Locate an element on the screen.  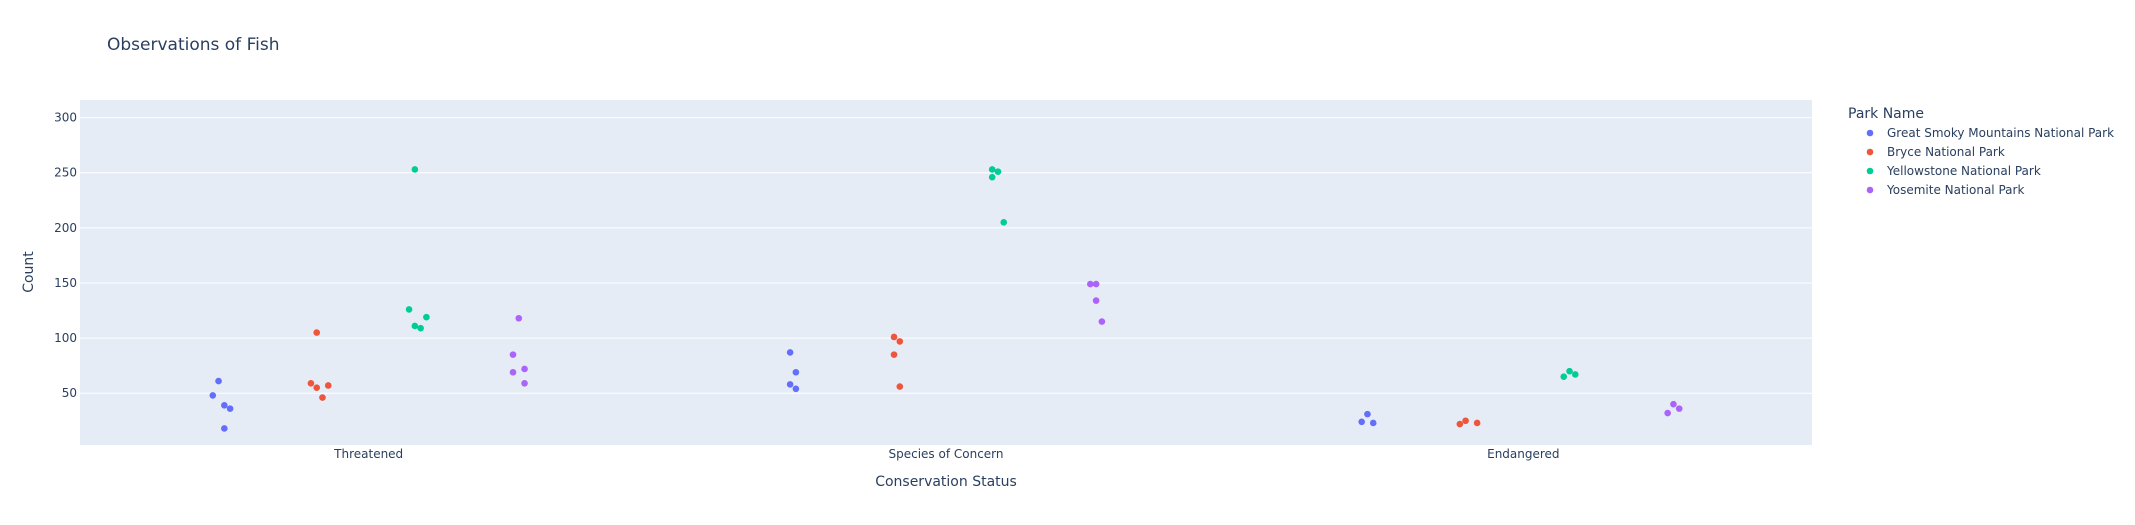
legend-title: Park Name is located at coordinates (1886, 114).